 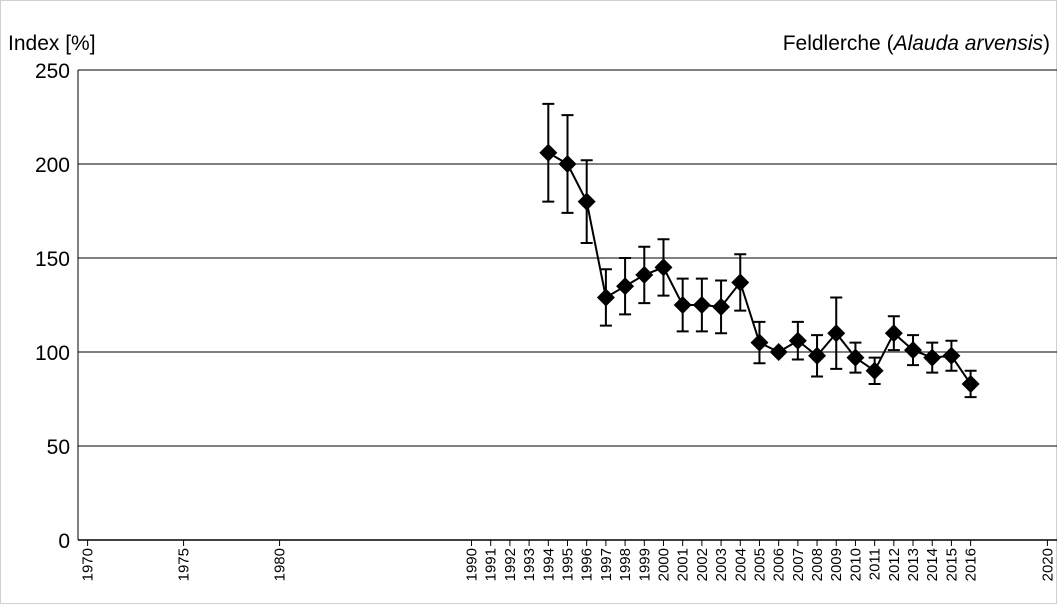 I want to click on y-tick-label: 150, so click(x=52, y=259).